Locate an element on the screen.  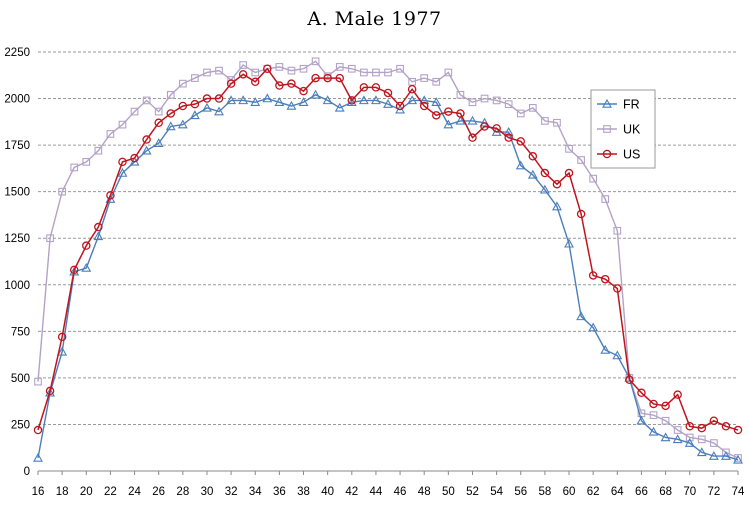
x-tick-label: 18 is located at coordinates (62, 492).